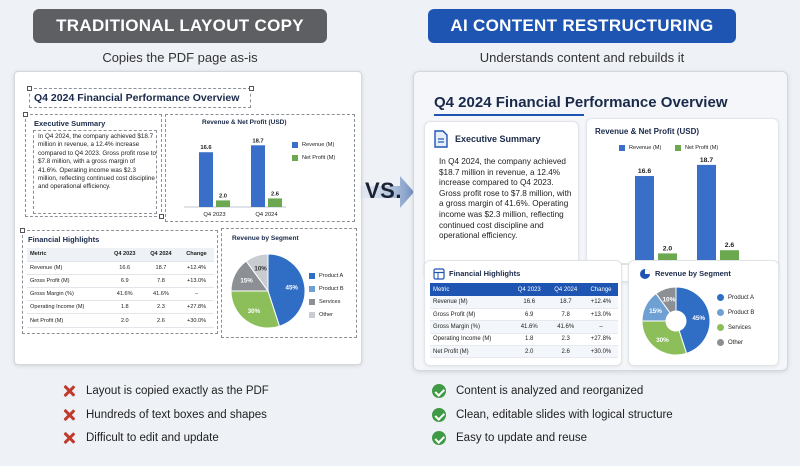 Image resolution: width=800 pixels, height=466 pixels. Describe the element at coordinates (647, 131) in the screenshot. I see `bar-chart-title: Revenue & Net Profit (USD)` at that location.